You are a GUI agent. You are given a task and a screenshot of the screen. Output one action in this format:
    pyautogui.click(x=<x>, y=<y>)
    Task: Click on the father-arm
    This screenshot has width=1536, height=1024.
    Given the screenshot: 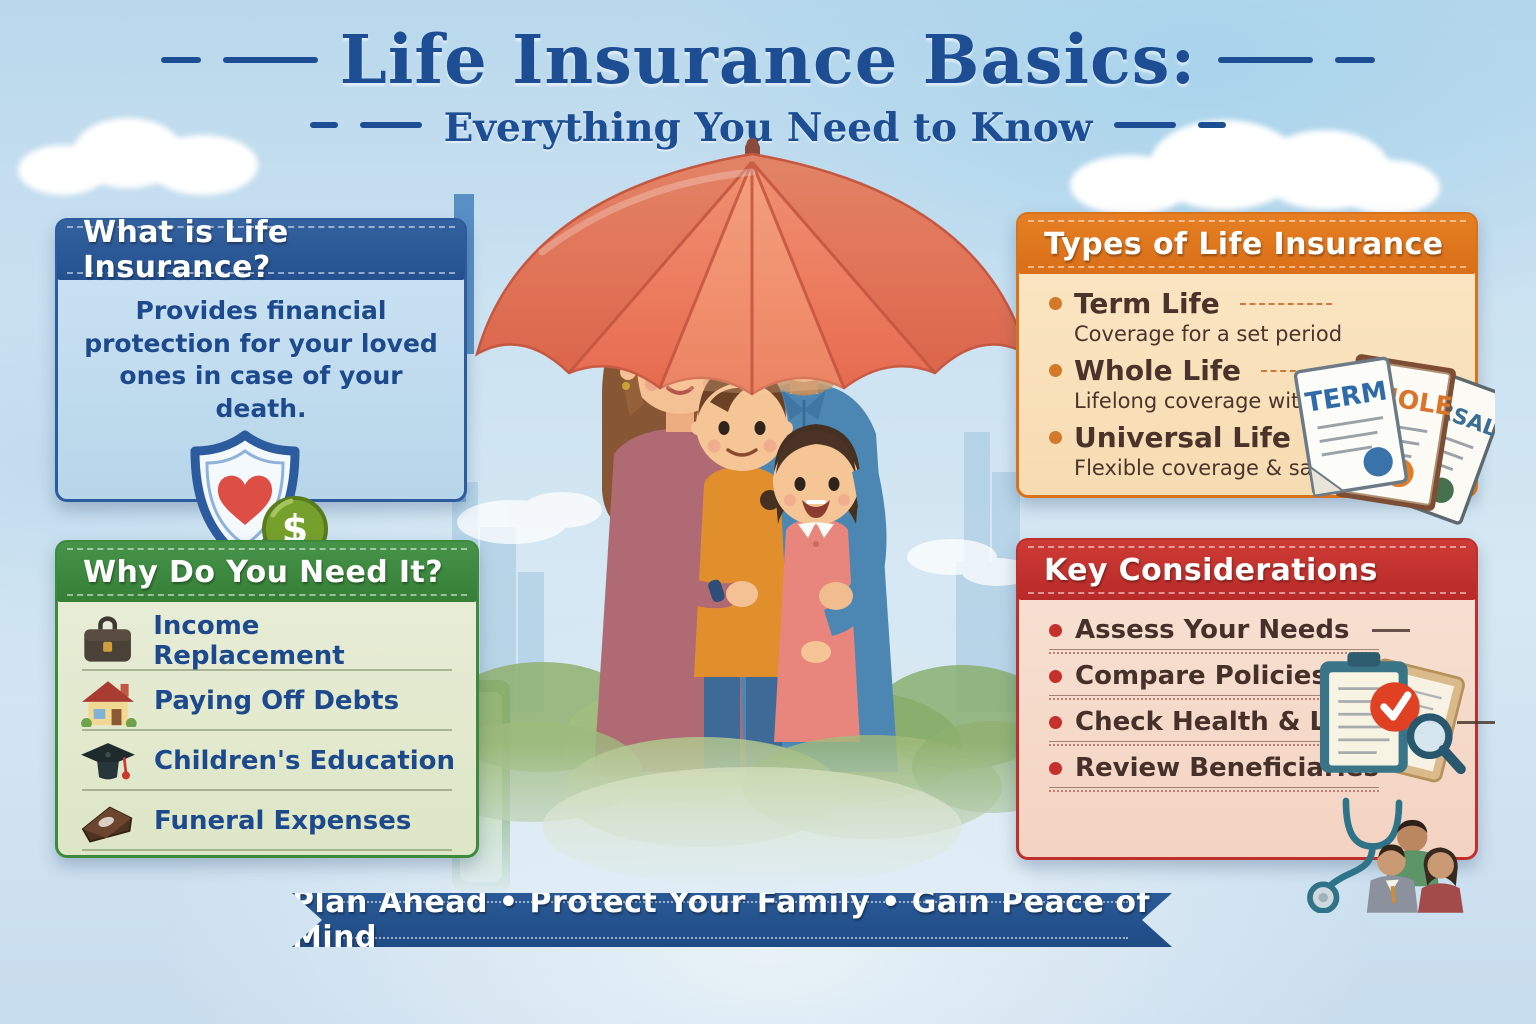 What is the action you would take?
    pyautogui.click(x=853, y=549)
    